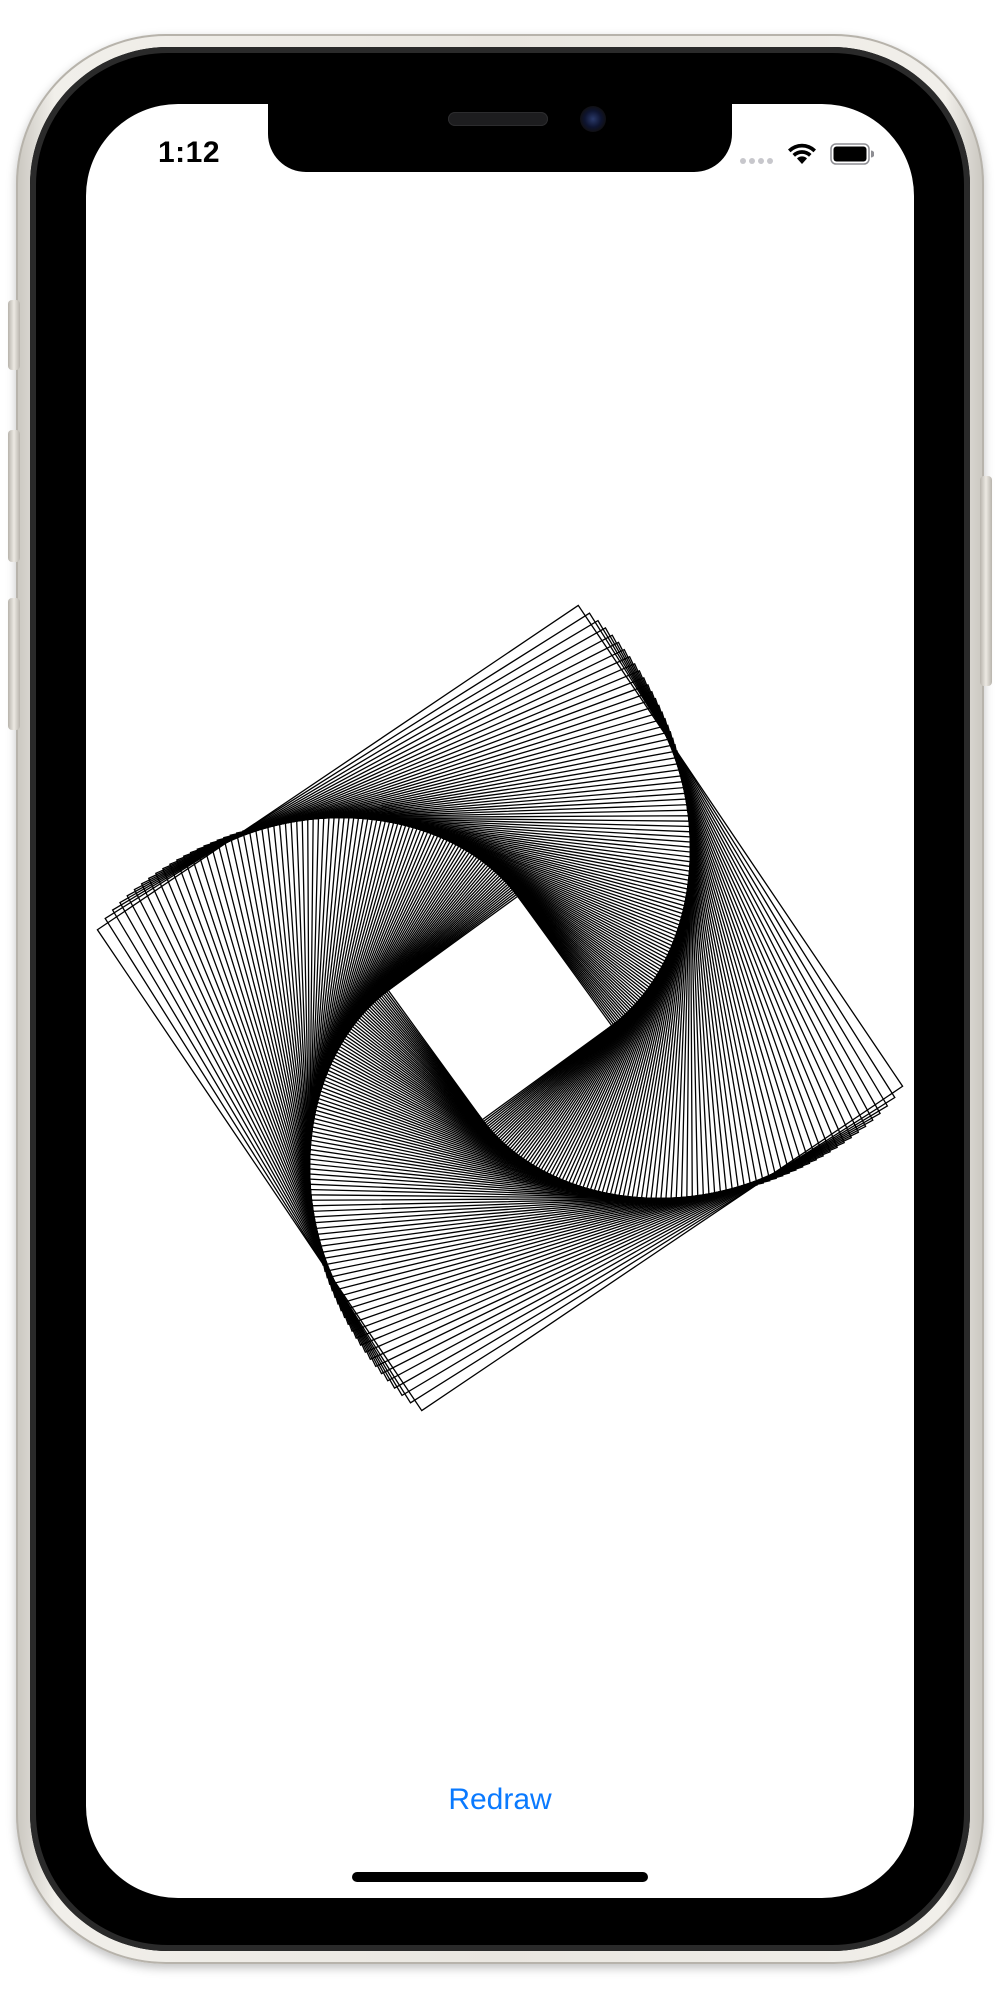 This screenshot has height=2000, width=1000. What do you see at coordinates (189, 152) in the screenshot?
I see `status-time: 1:12` at bounding box center [189, 152].